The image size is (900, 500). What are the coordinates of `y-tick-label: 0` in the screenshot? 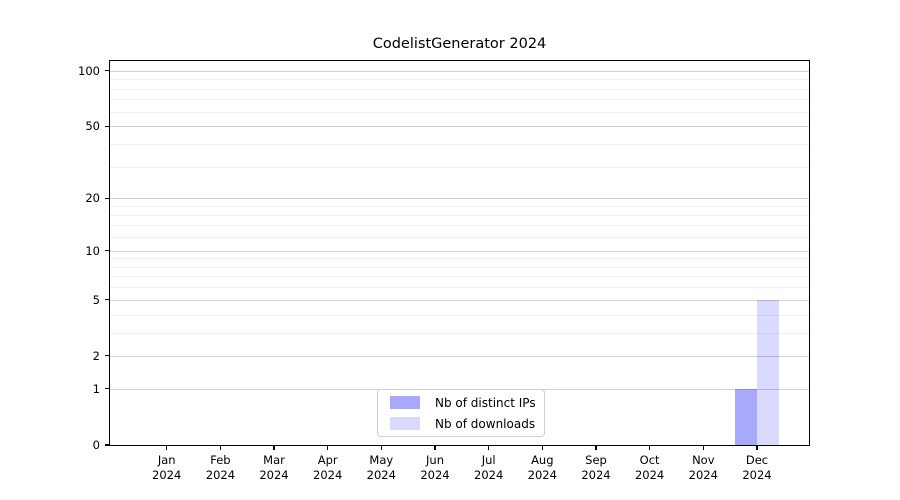 It's located at (96, 445).